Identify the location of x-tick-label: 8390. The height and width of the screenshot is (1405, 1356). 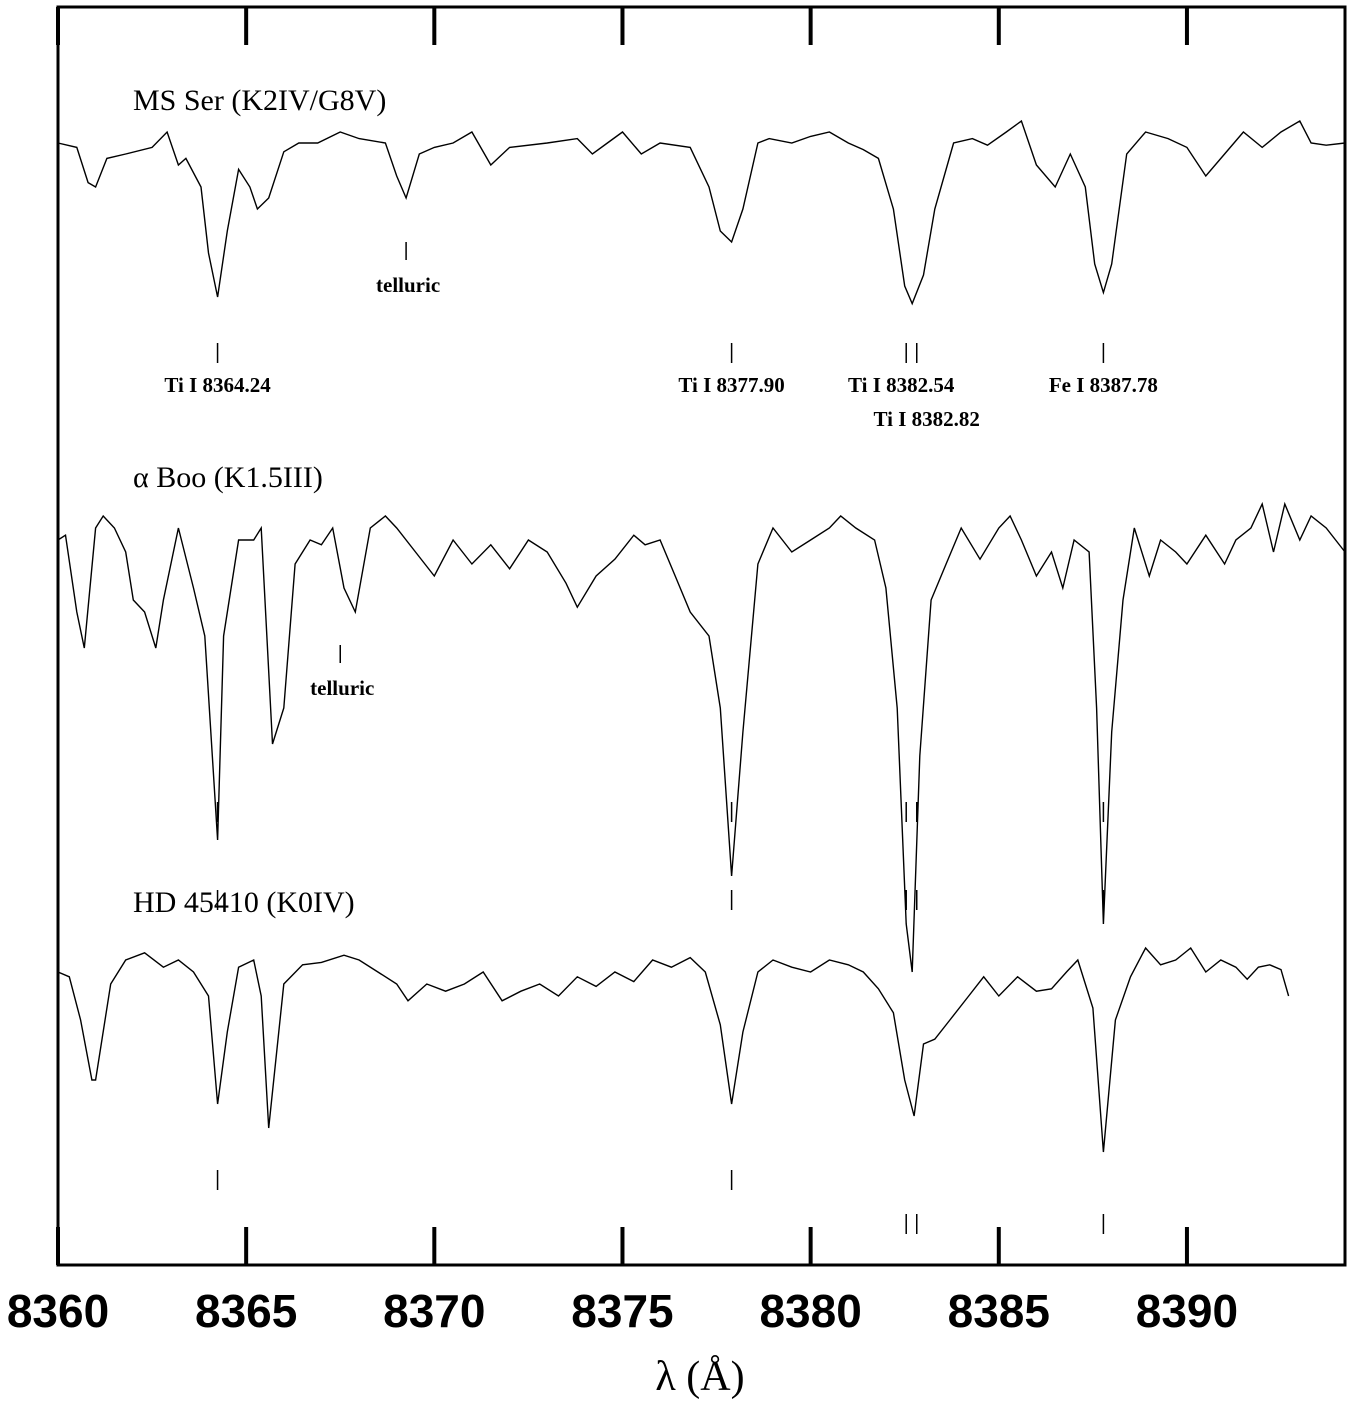
(1187, 1311).